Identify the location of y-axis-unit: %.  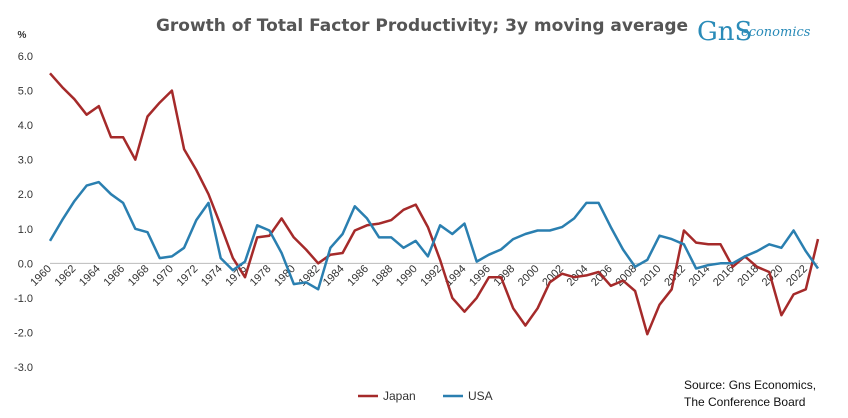
(22, 35).